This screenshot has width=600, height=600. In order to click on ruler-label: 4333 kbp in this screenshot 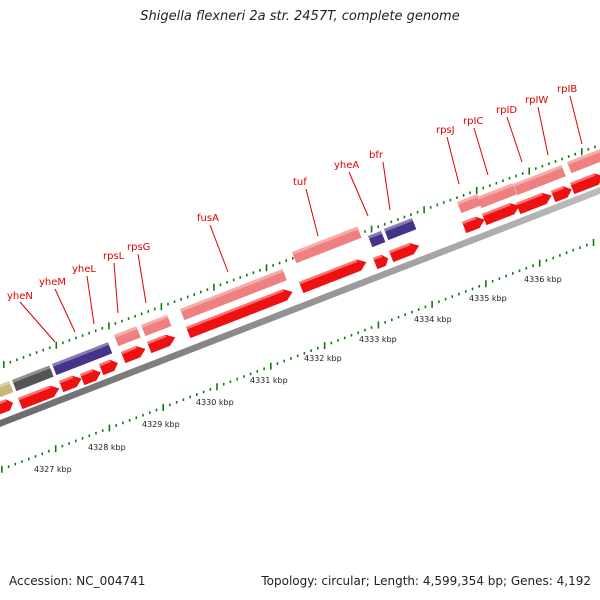, I will do `click(378, 339)`.